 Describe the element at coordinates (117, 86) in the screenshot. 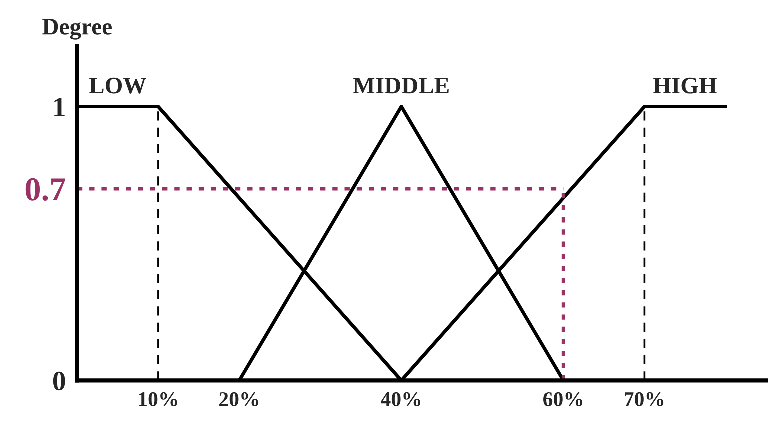

I see `series-label: LOW` at that location.